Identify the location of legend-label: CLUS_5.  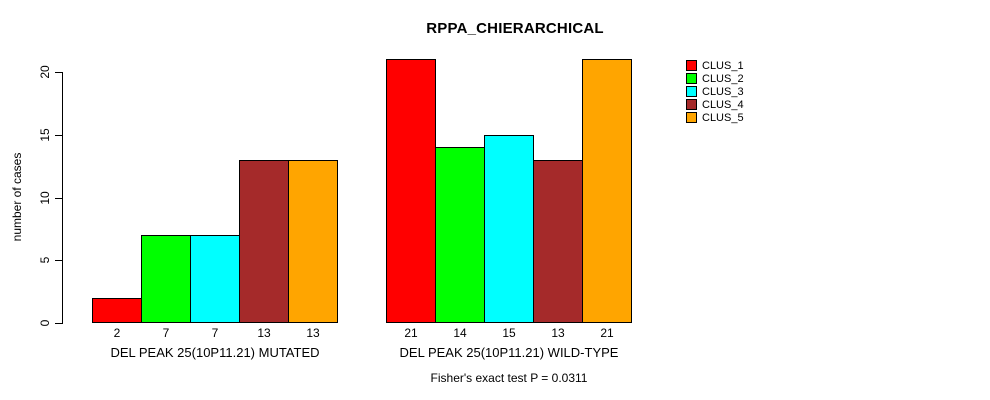
(723, 117).